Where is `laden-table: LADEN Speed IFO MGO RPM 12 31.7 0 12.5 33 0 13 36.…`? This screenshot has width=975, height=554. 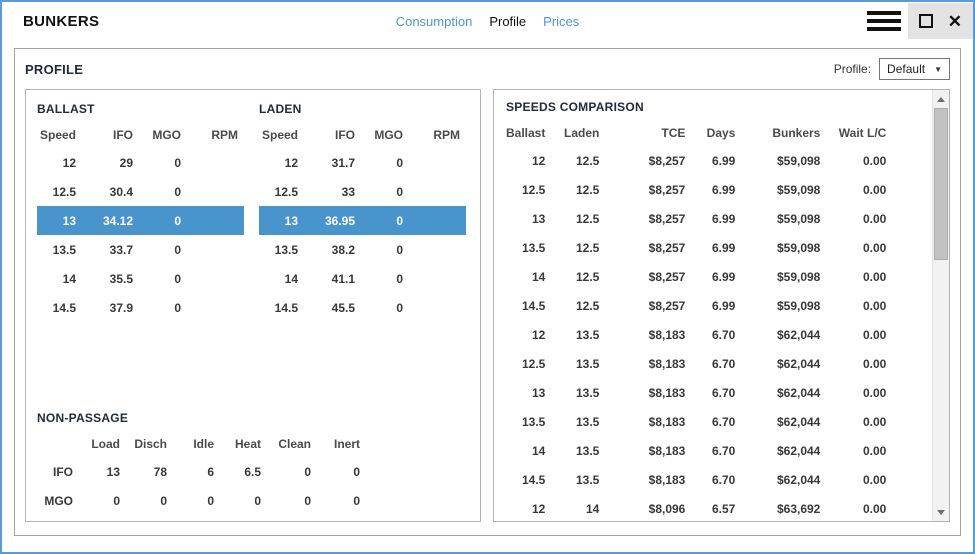 laden-table: LADEN Speed IFO MGO RPM 12 31.7 0 12.5 33 0 13 36.… is located at coordinates (362, 212).